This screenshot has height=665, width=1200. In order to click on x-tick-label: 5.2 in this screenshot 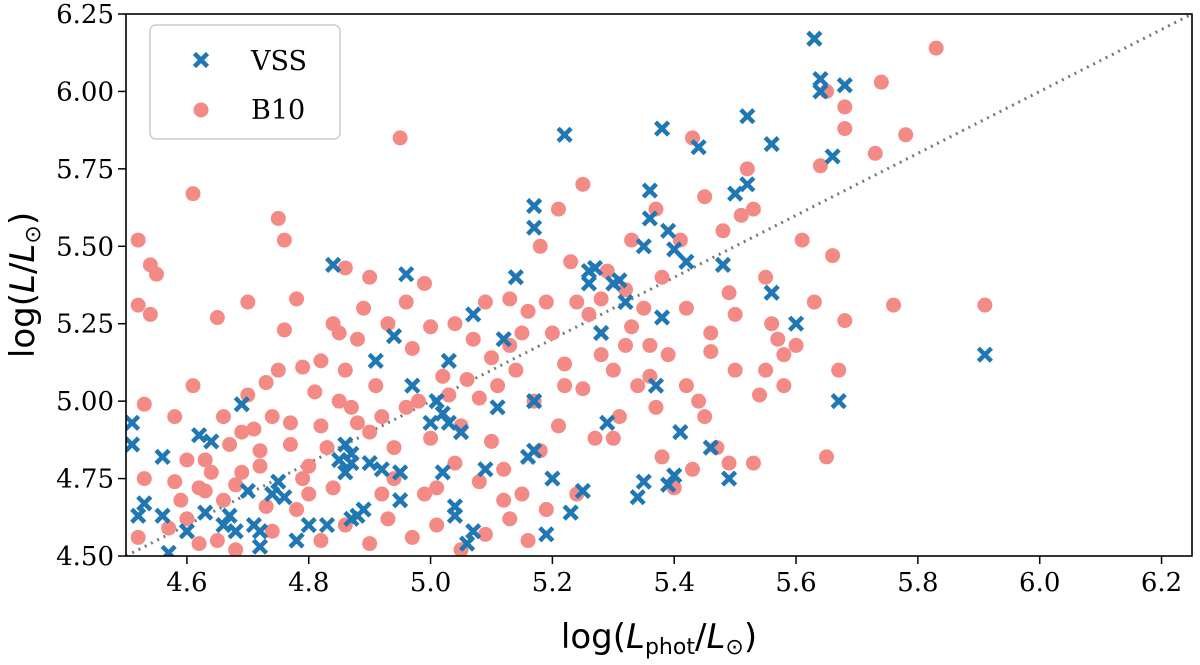, I will do `click(552, 583)`.